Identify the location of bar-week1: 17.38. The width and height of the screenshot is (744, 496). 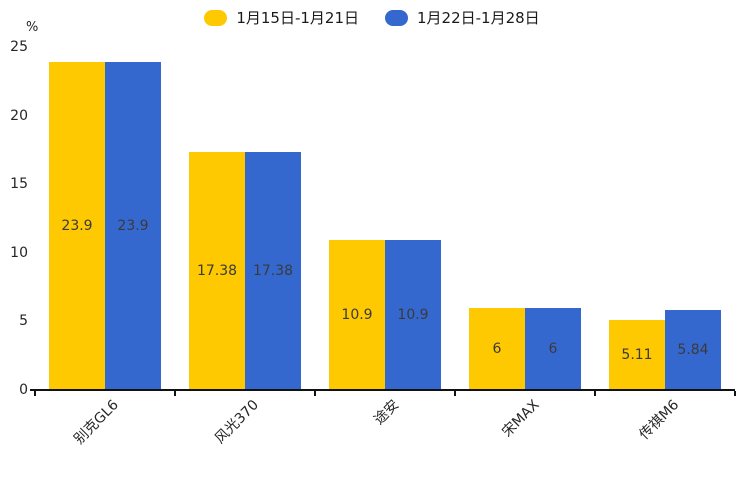
(217, 270).